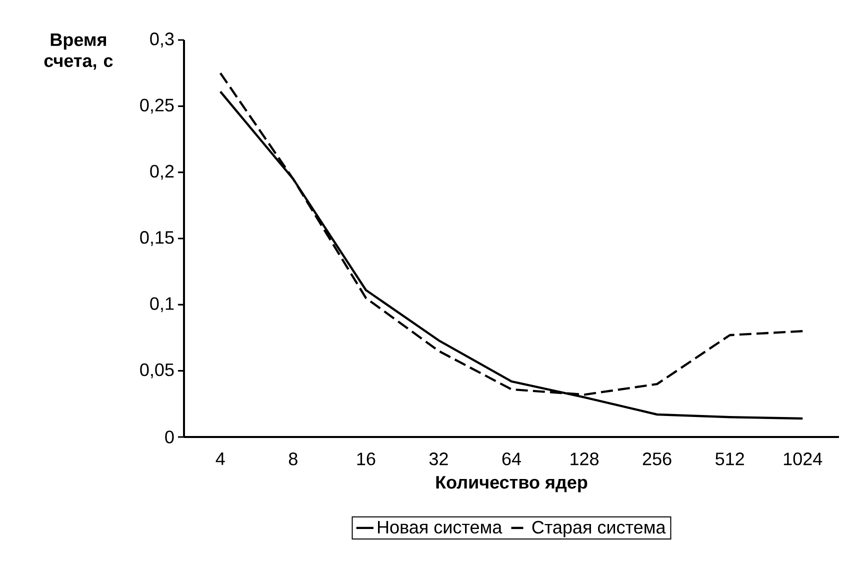 The width and height of the screenshot is (849, 571). Describe the element at coordinates (78, 52) in the screenshot. I see `y-axis-title: Время счета, с` at that location.